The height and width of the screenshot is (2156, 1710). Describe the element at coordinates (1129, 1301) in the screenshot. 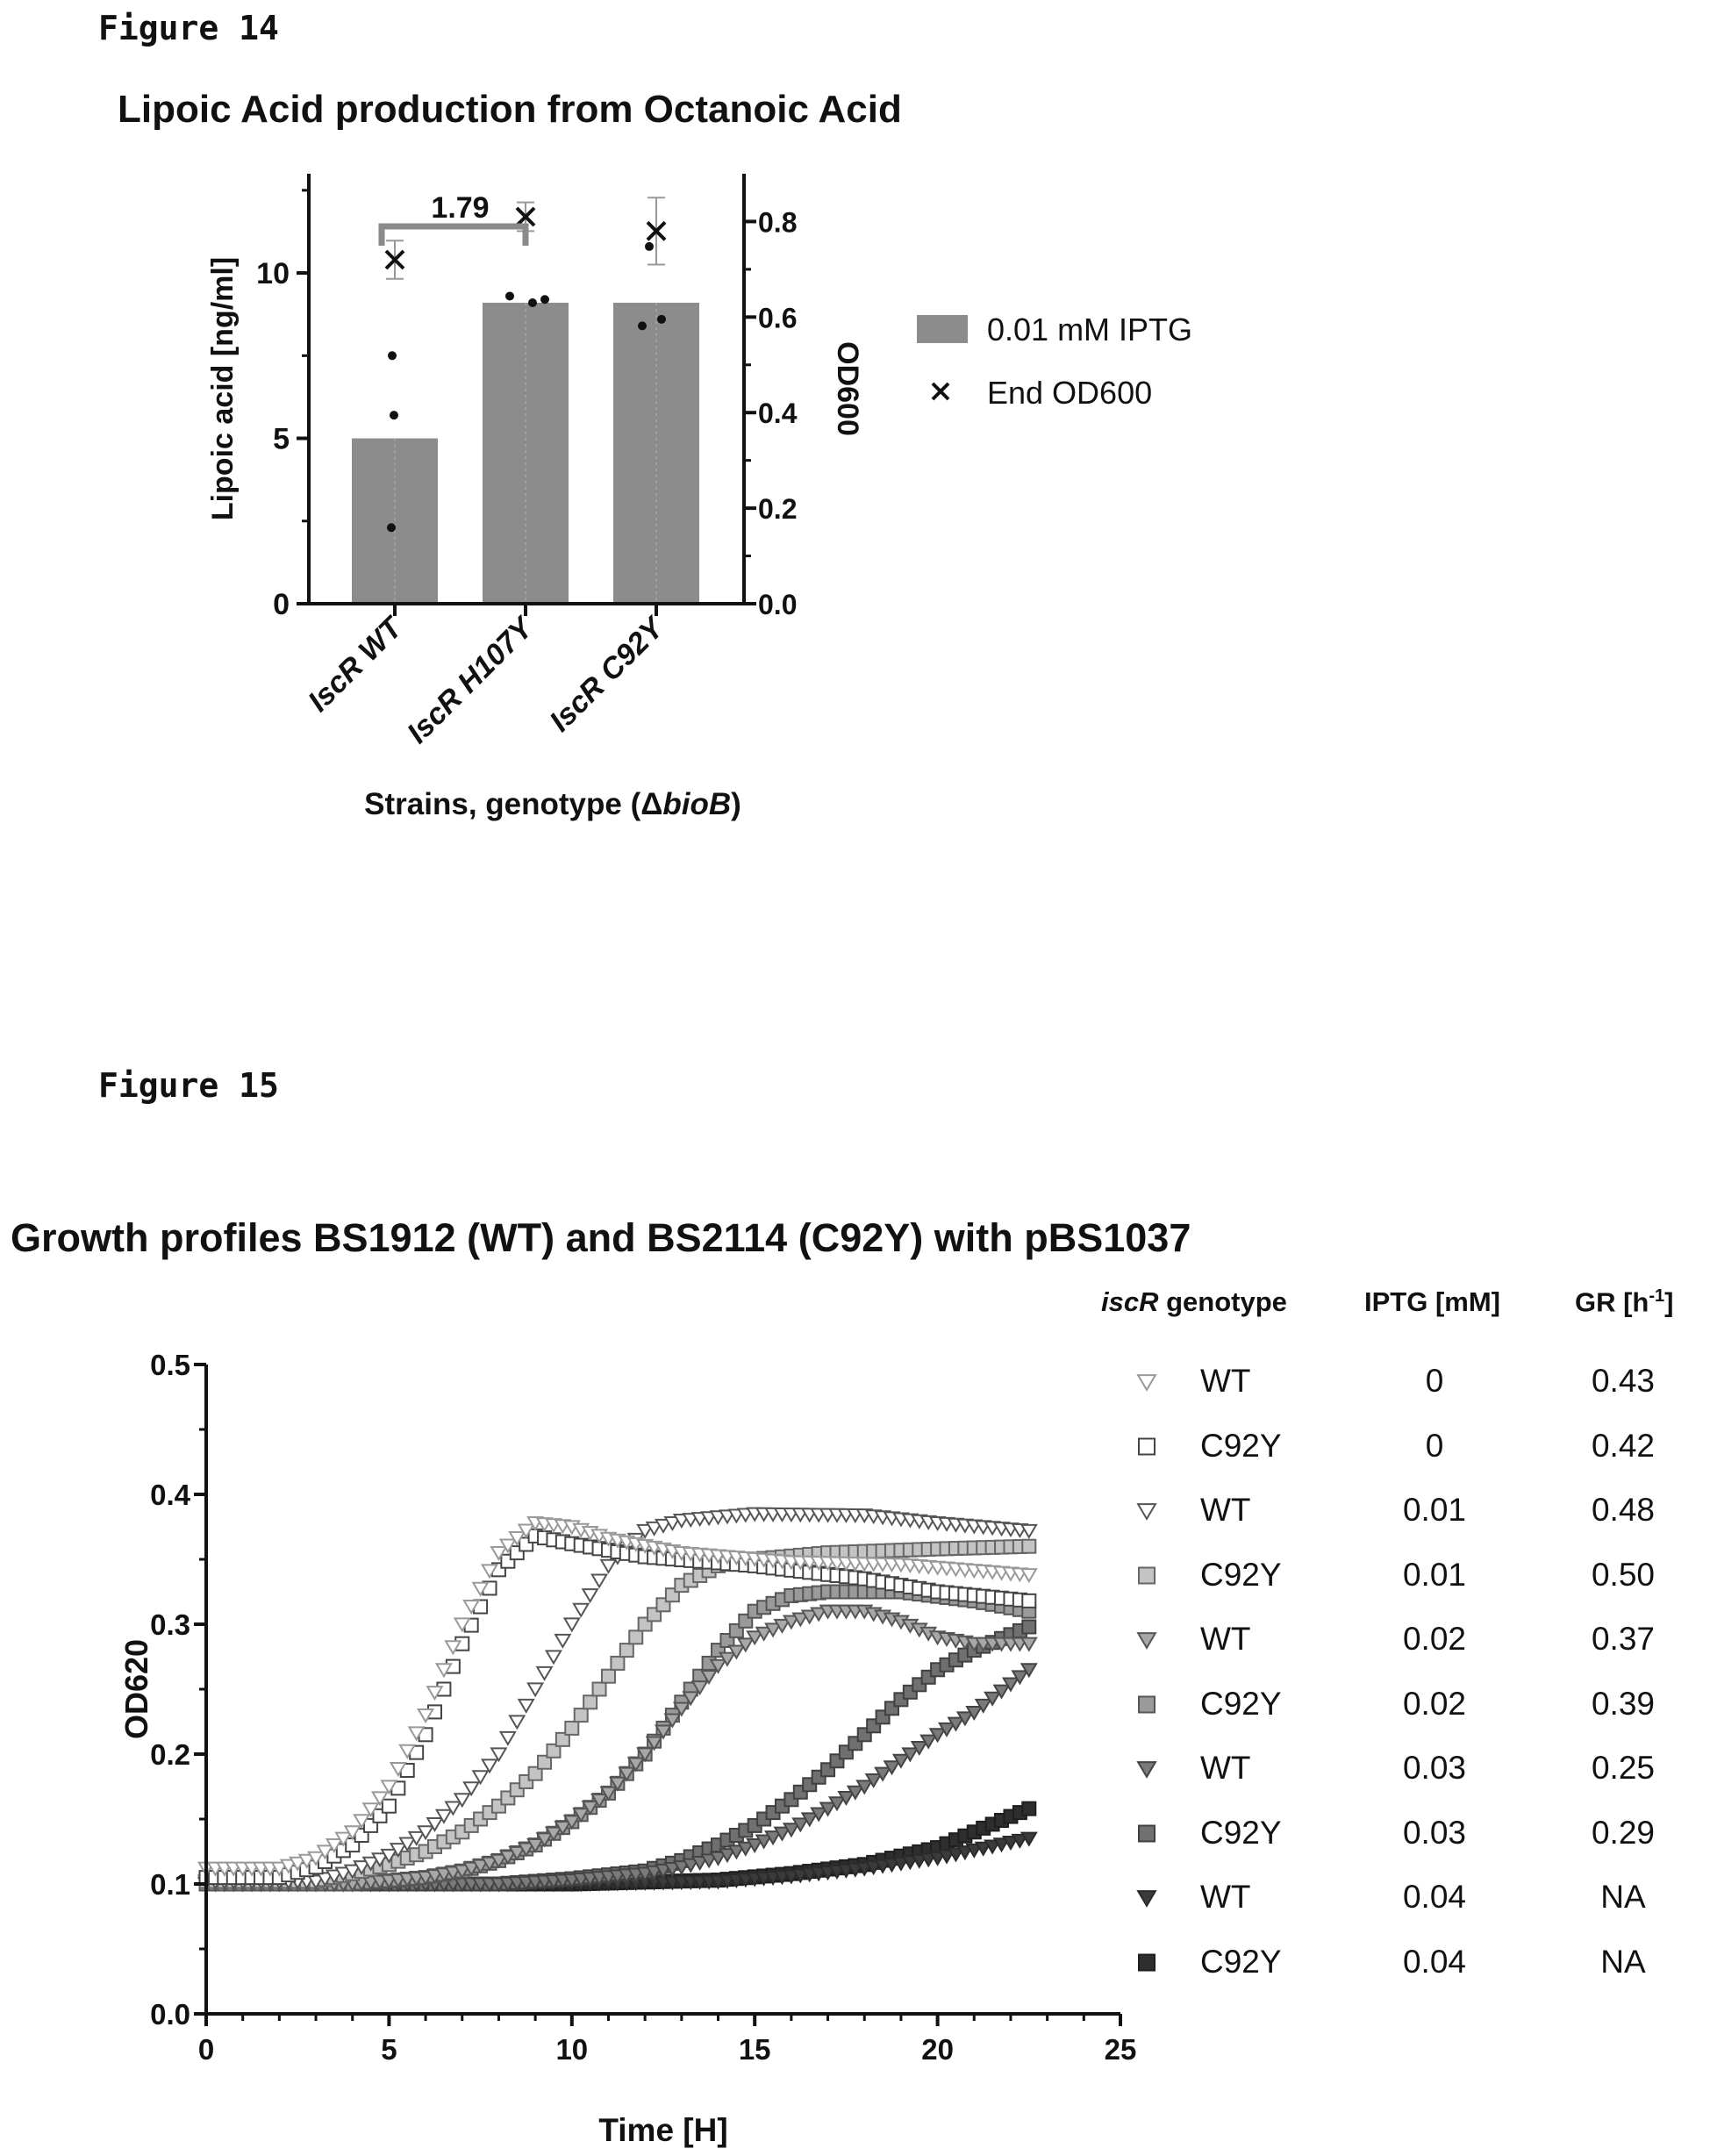

I see `legend-header-genotype-italic: iscR` at that location.